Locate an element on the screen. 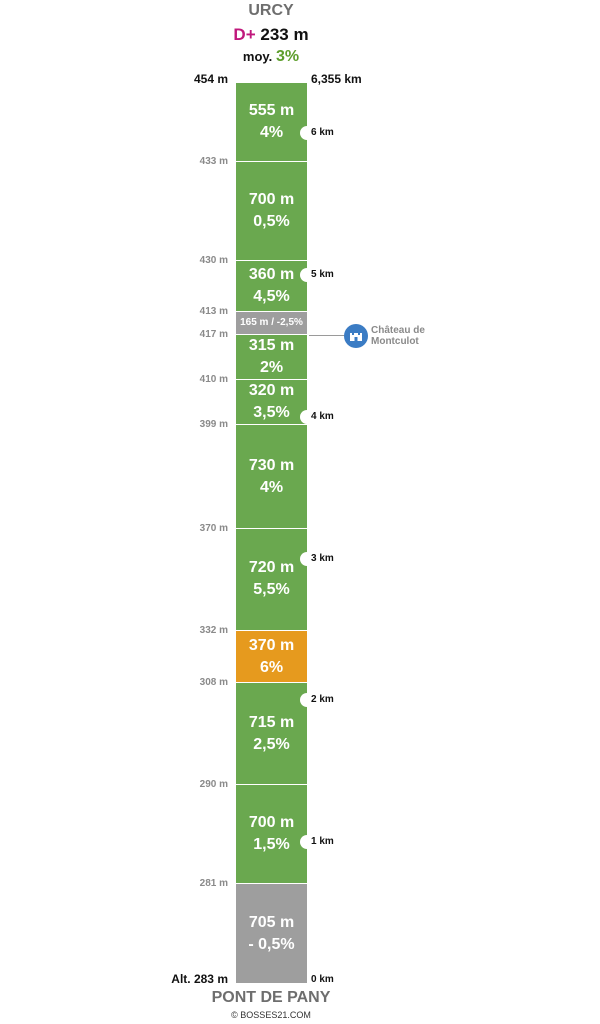 This screenshot has width=600, height=1024. segment-length: 555 m is located at coordinates (271, 110).